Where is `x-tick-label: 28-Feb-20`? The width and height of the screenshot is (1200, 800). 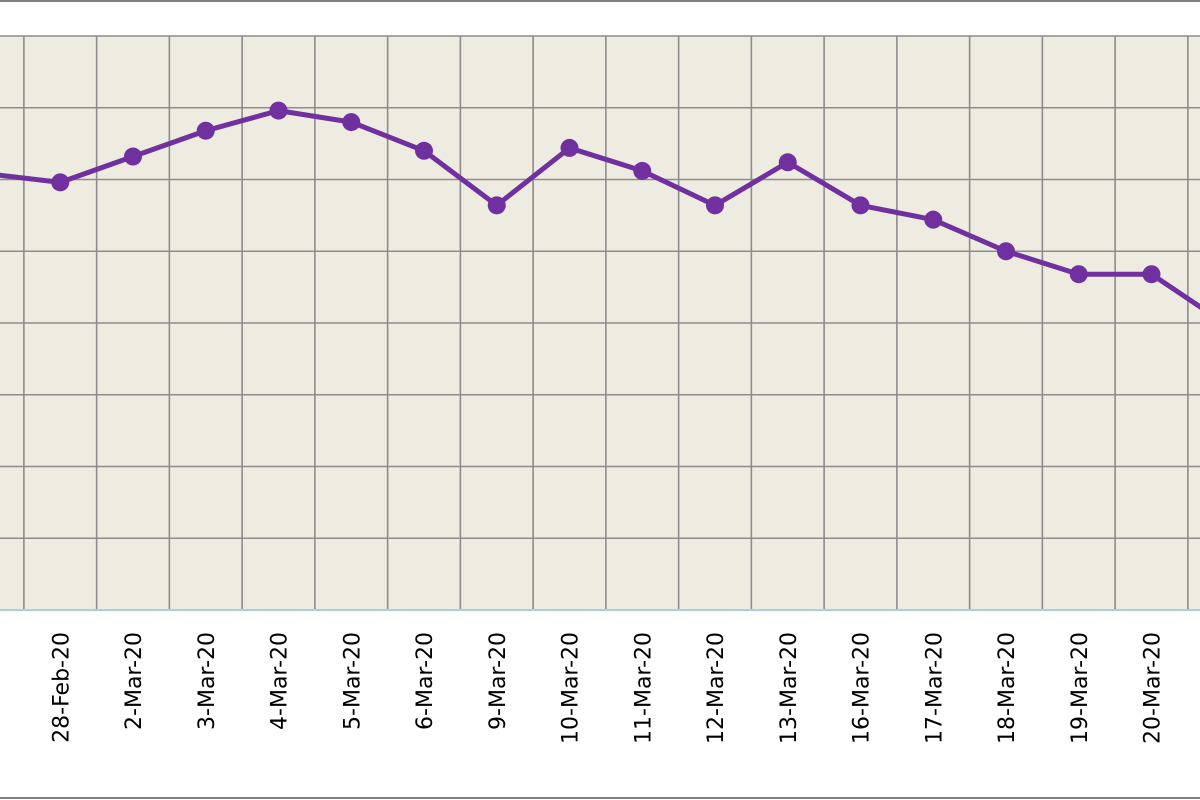
x-tick-label: 28-Feb-20 is located at coordinates (61, 687).